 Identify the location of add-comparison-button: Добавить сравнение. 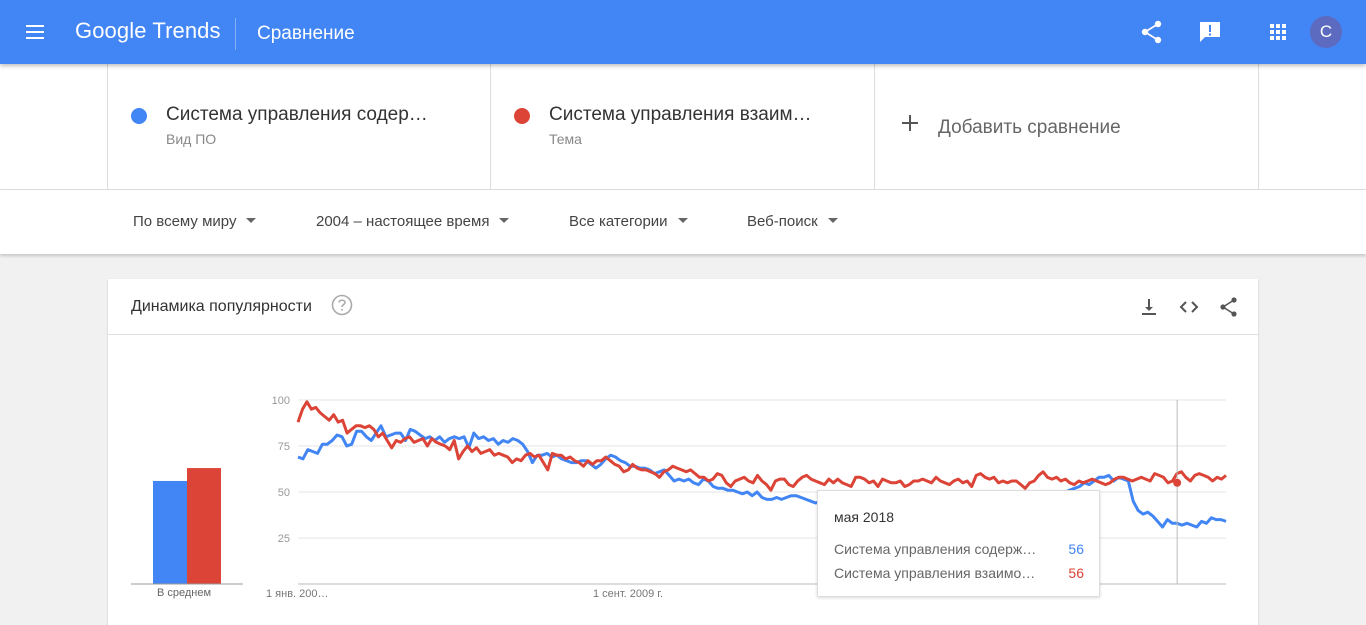
(1066, 126).